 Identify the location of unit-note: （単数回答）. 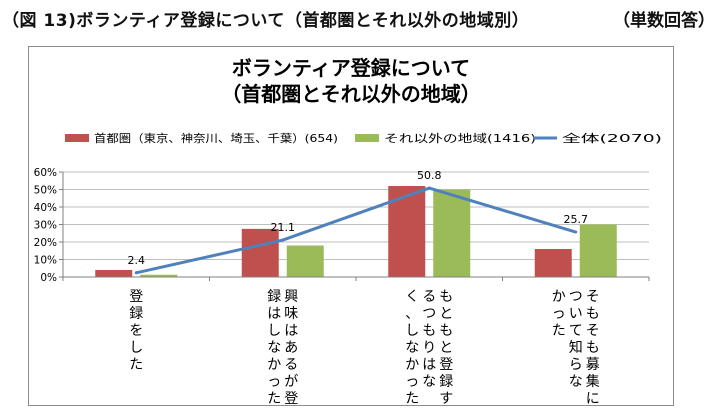
(664, 21).